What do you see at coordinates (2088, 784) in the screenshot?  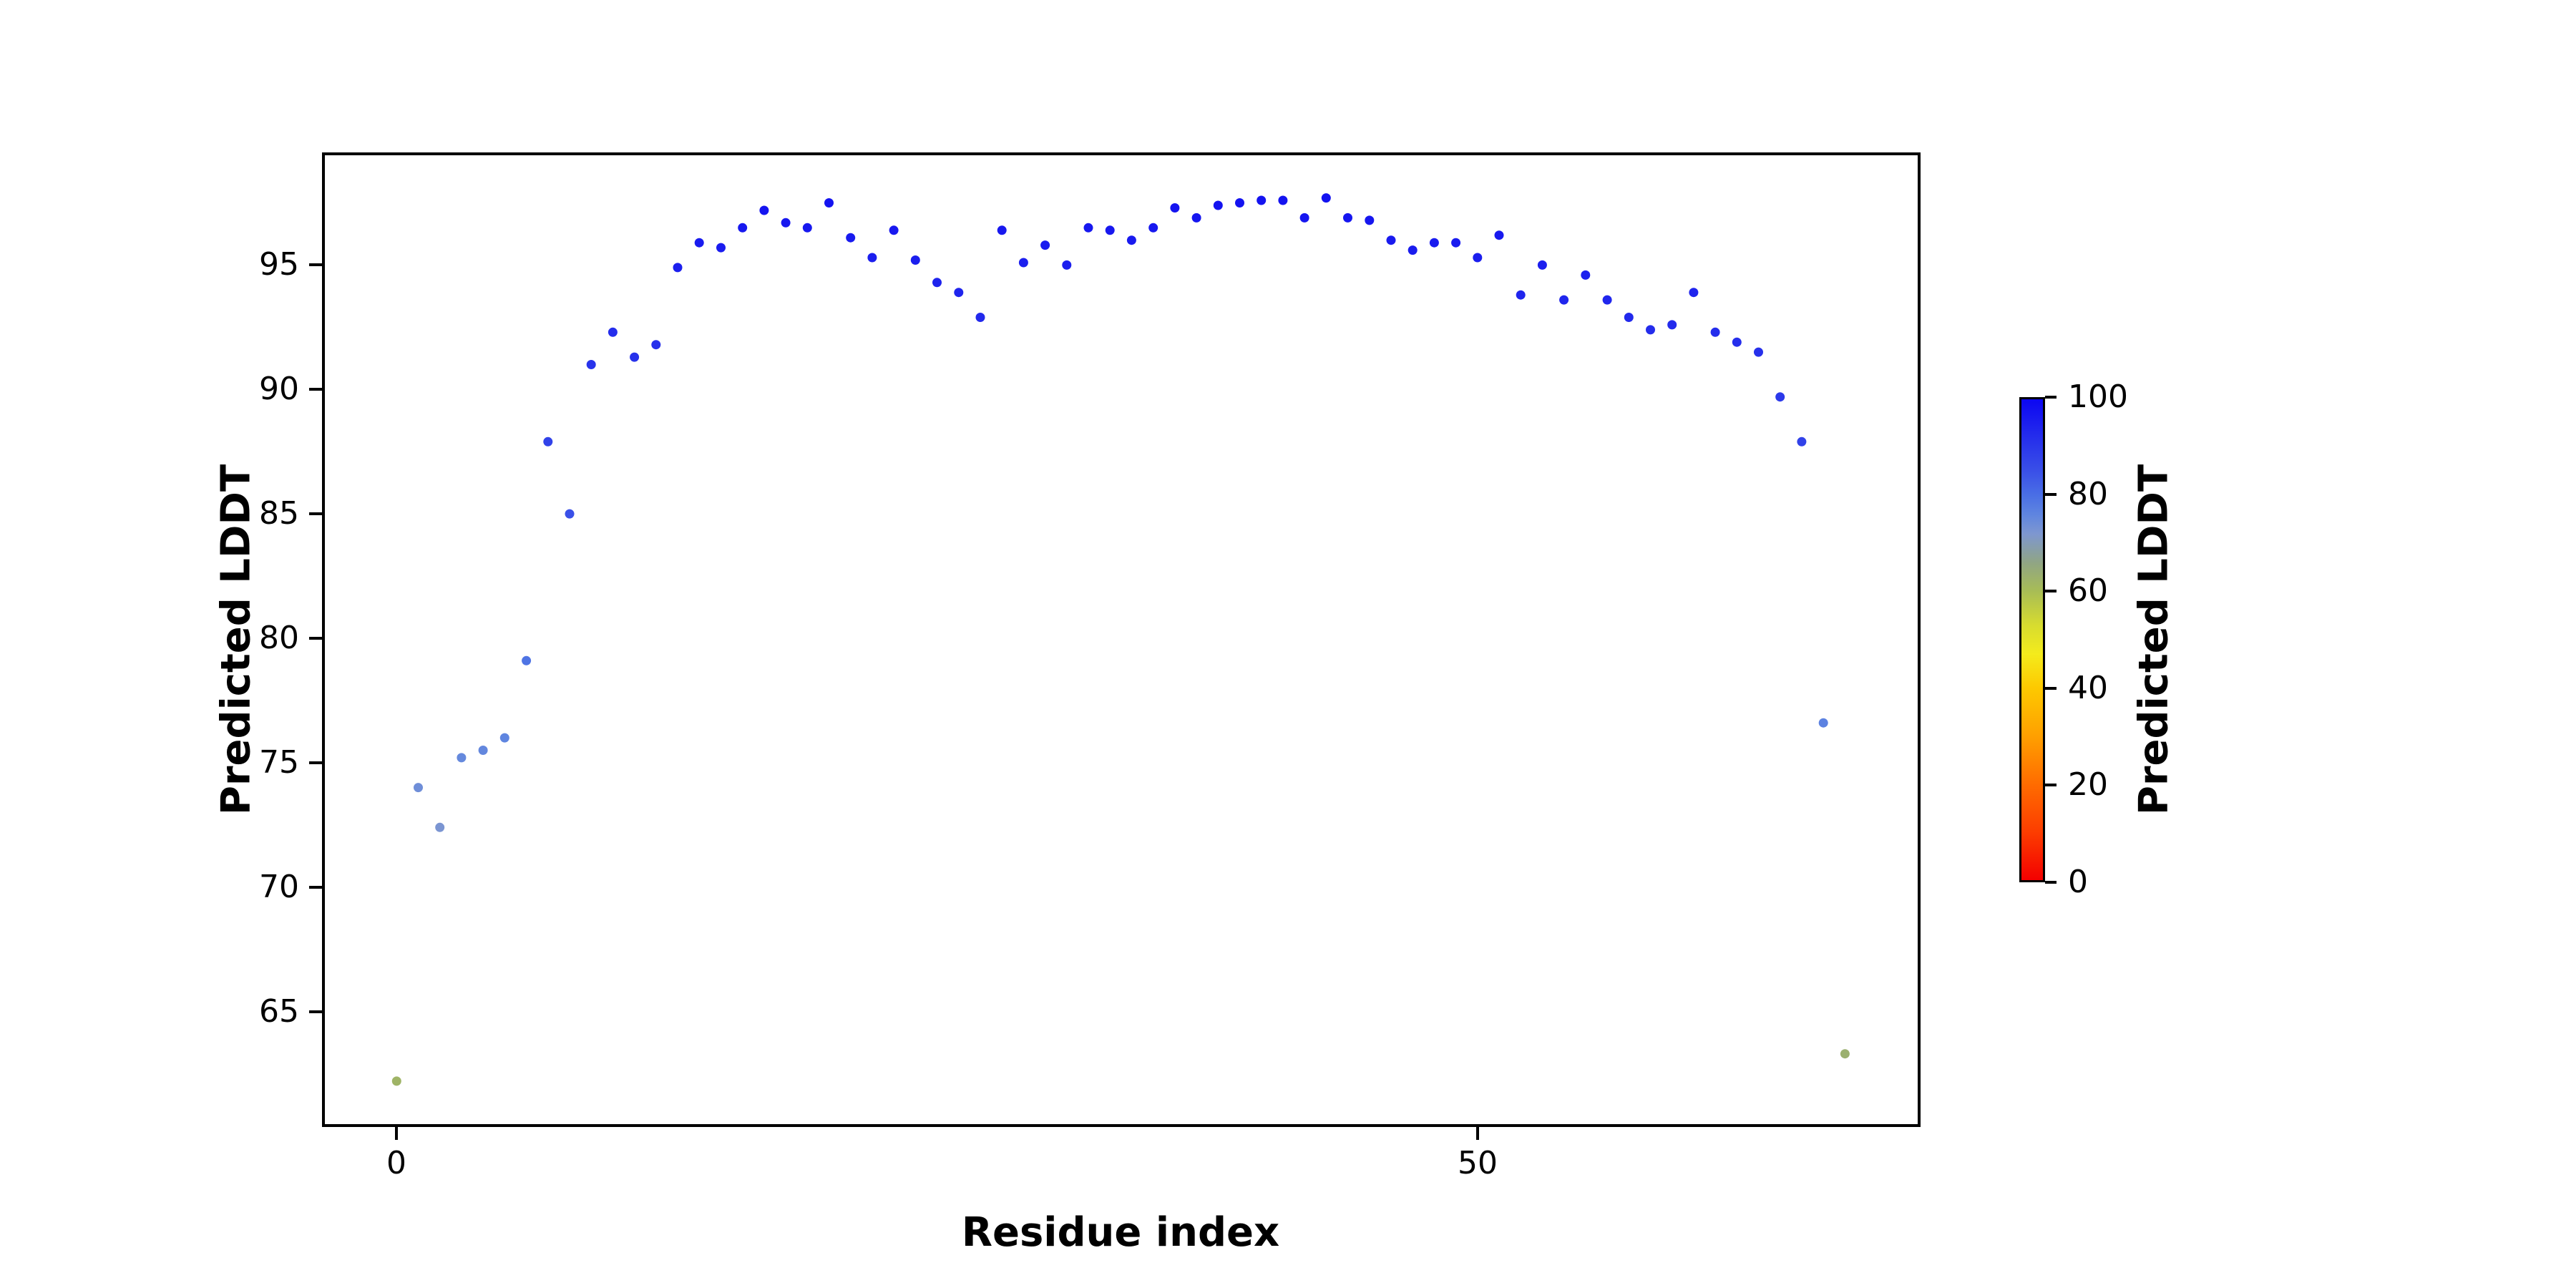 I see `colorbar-tick-label: 20` at bounding box center [2088, 784].